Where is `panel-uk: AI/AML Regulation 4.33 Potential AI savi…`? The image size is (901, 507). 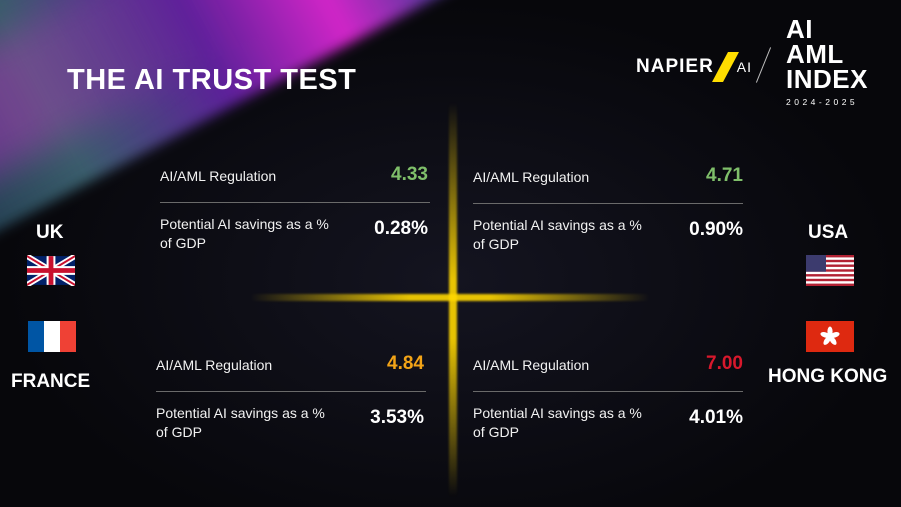
panel-uk: AI/AML Regulation 4.33 Potential AI savi… is located at coordinates (295, 207).